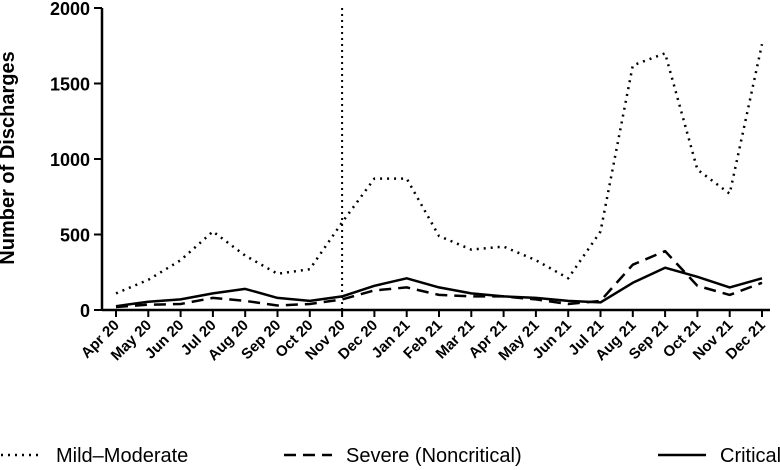  I want to click on y-tick-label: 1000, so click(70, 160).